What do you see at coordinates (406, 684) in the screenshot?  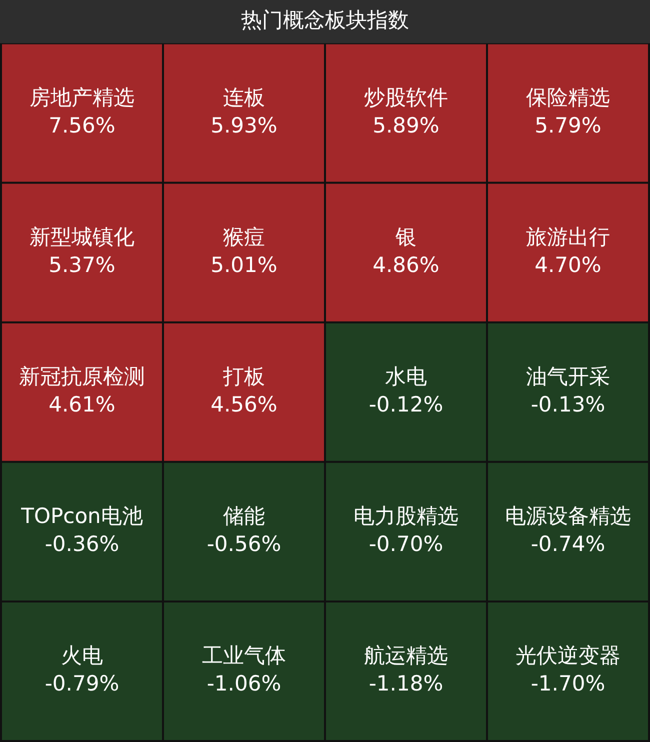 I see `data-label: -1.18%` at bounding box center [406, 684].